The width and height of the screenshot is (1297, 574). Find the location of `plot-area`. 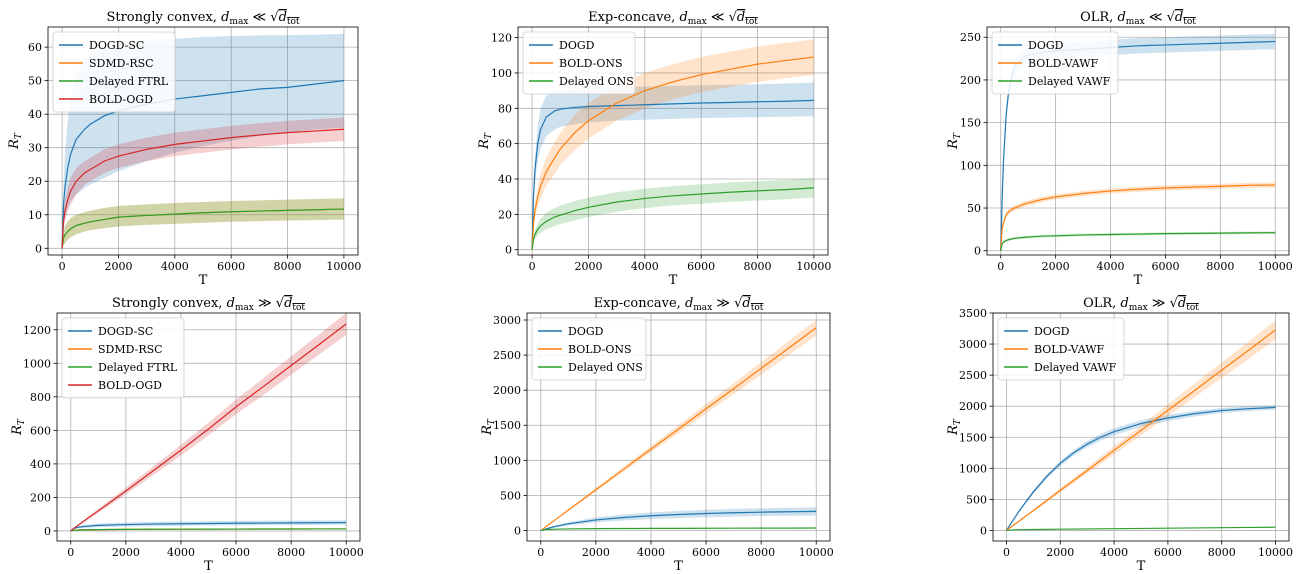

plot-area is located at coordinates (1140, 426).